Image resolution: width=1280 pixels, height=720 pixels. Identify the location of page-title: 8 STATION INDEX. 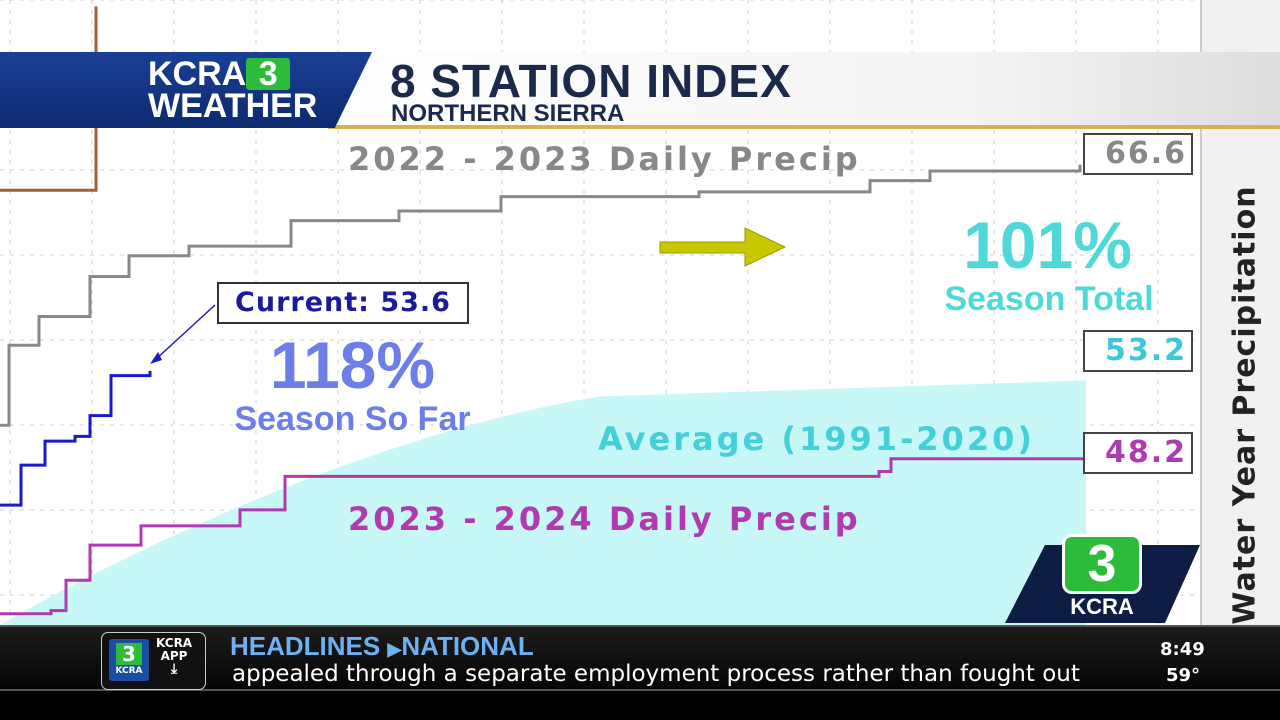
(591, 81).